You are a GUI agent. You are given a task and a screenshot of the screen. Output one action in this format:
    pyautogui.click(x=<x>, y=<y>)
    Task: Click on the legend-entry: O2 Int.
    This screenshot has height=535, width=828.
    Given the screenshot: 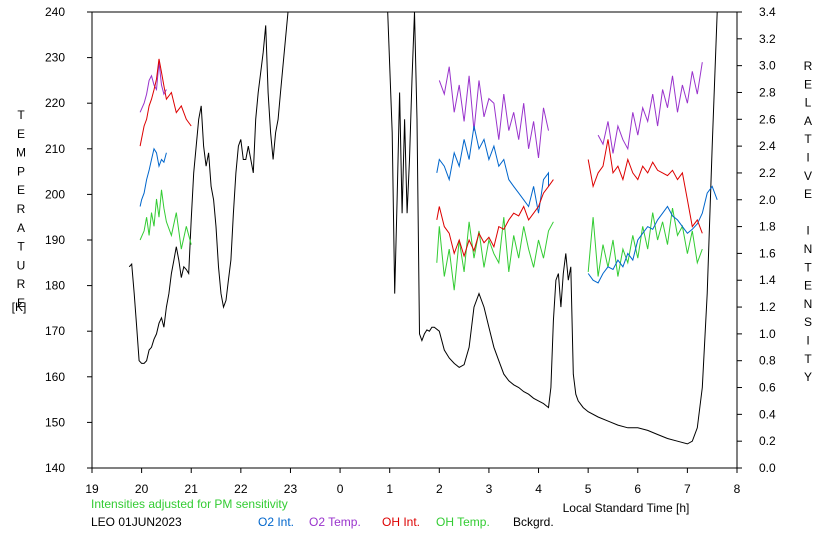 What is the action you would take?
    pyautogui.click(x=276, y=522)
    